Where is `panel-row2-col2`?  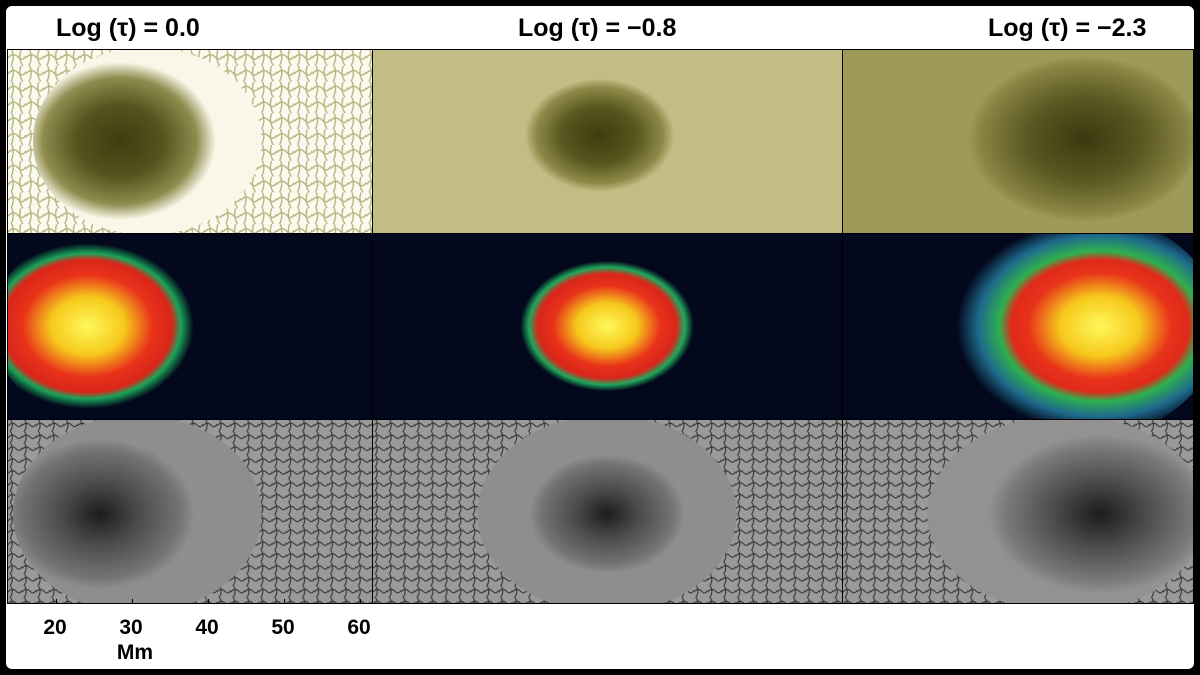
panel-row2-col2 is located at coordinates (607, 326).